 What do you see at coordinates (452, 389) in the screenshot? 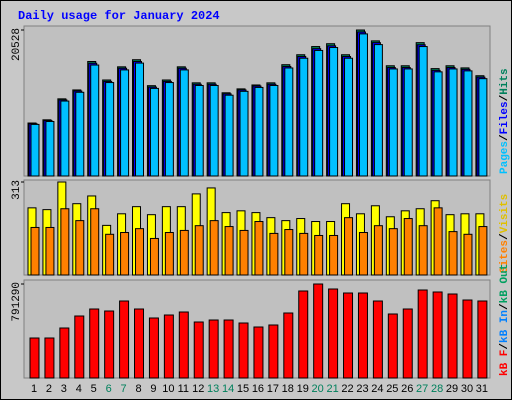
I see `x-tick-label: 29` at bounding box center [452, 389].